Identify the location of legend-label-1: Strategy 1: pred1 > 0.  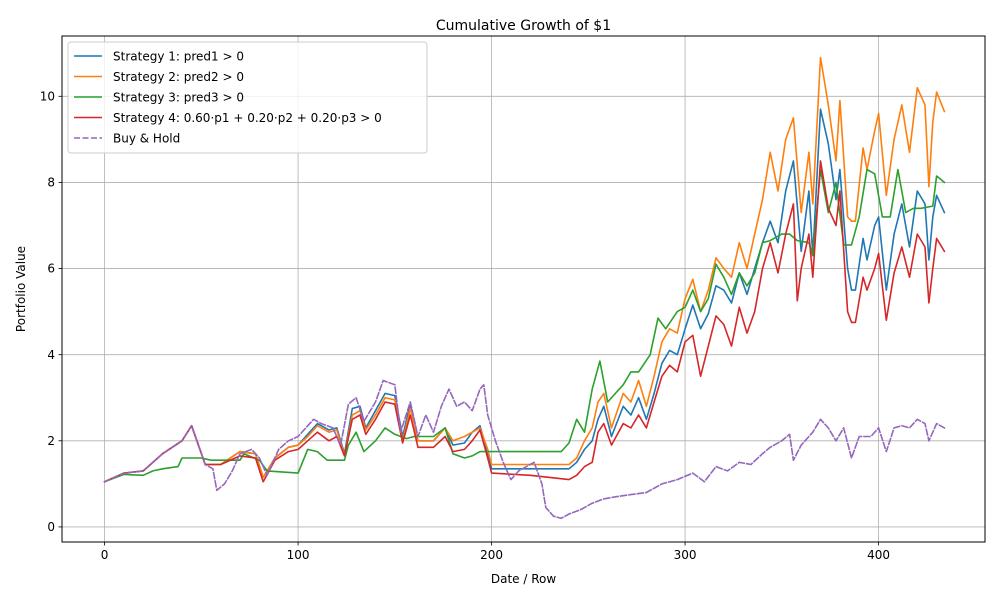
(178, 56).